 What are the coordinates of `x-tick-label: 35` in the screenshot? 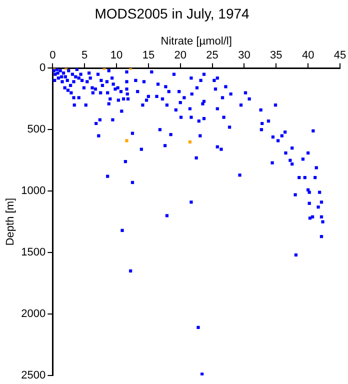 It's located at (276, 56).